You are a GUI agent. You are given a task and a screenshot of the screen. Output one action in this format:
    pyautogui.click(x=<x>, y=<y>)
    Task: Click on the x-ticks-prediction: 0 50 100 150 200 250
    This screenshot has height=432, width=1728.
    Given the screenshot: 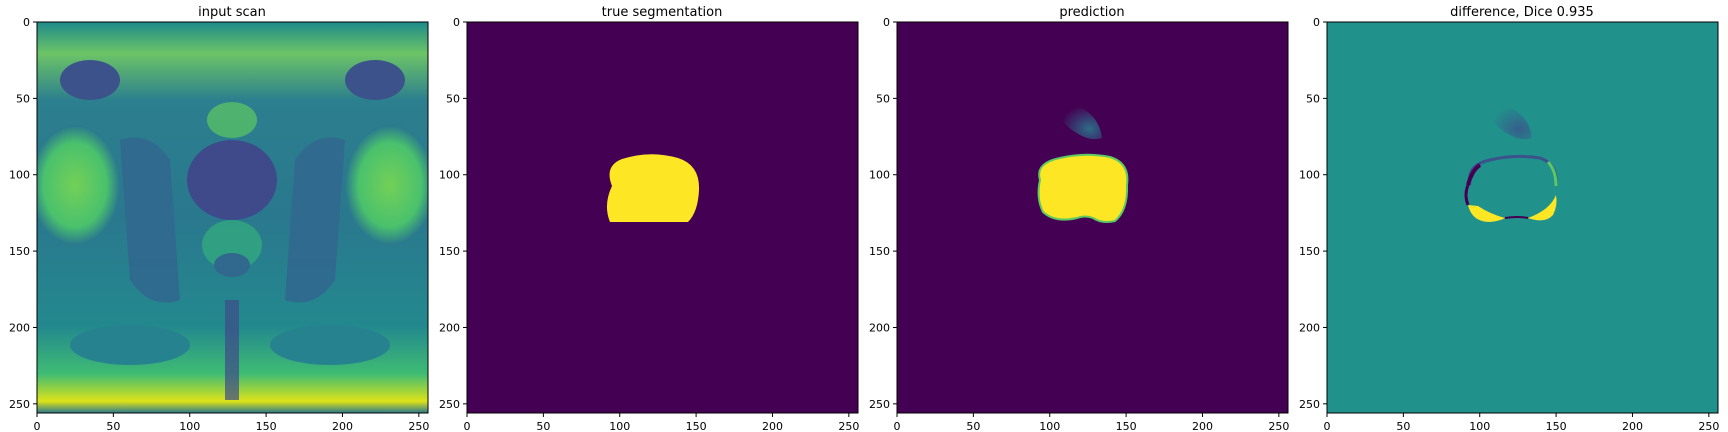 What is the action you would take?
    pyautogui.click(x=1091, y=422)
    